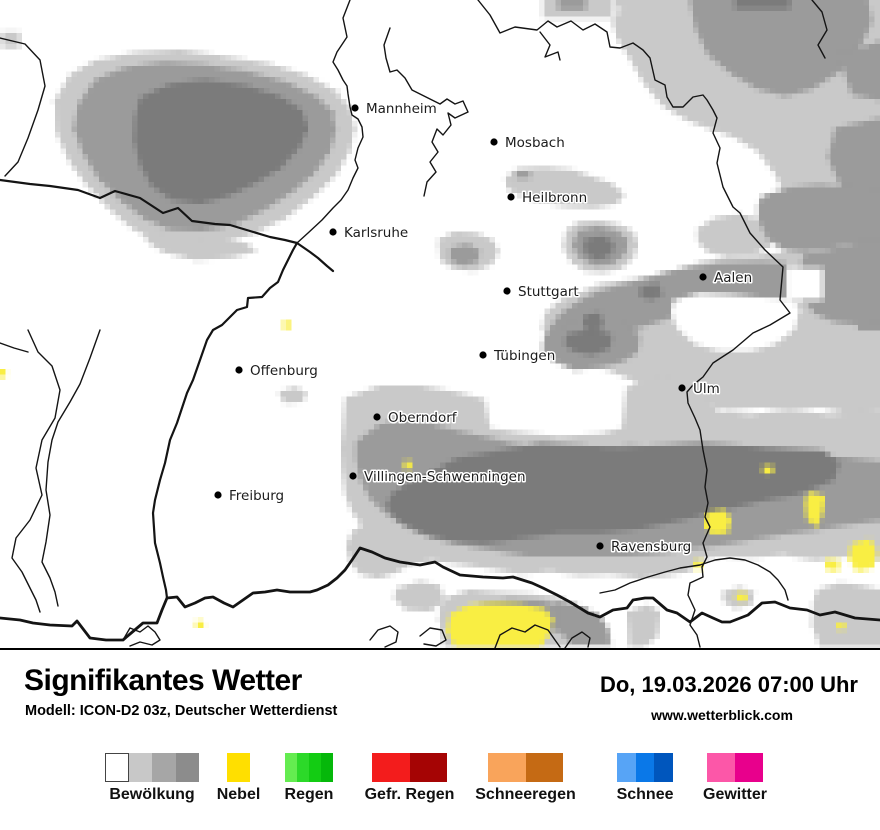  What do you see at coordinates (376, 233) in the screenshot?
I see `city-label: Karlsruhe` at bounding box center [376, 233].